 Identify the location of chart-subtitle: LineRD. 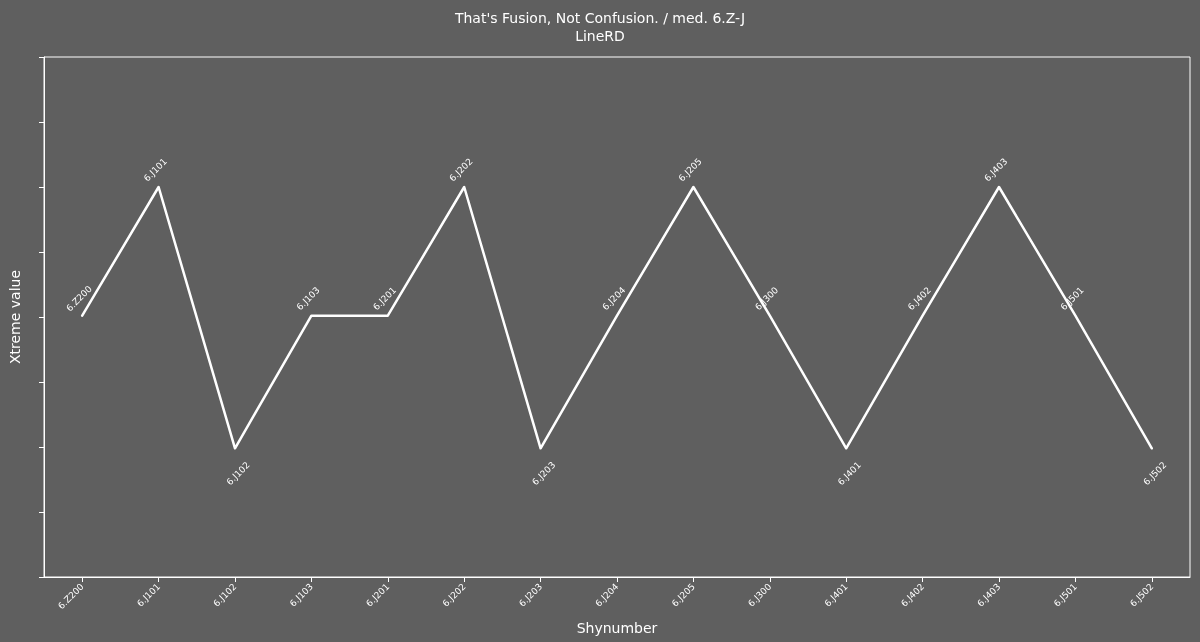
(600, 36).